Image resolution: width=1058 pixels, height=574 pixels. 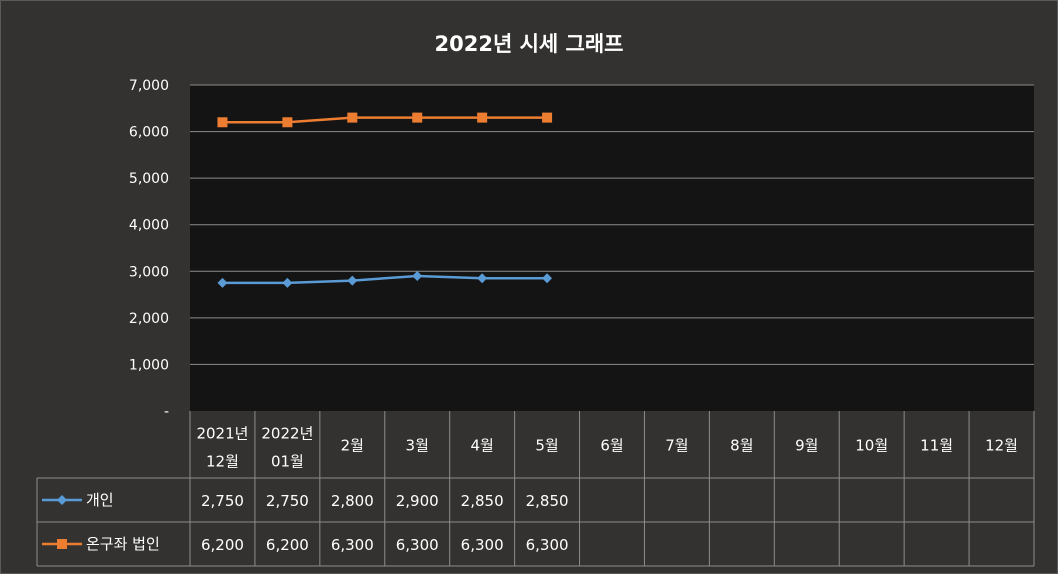 I want to click on x-tick-label: 8월, so click(x=741, y=446).